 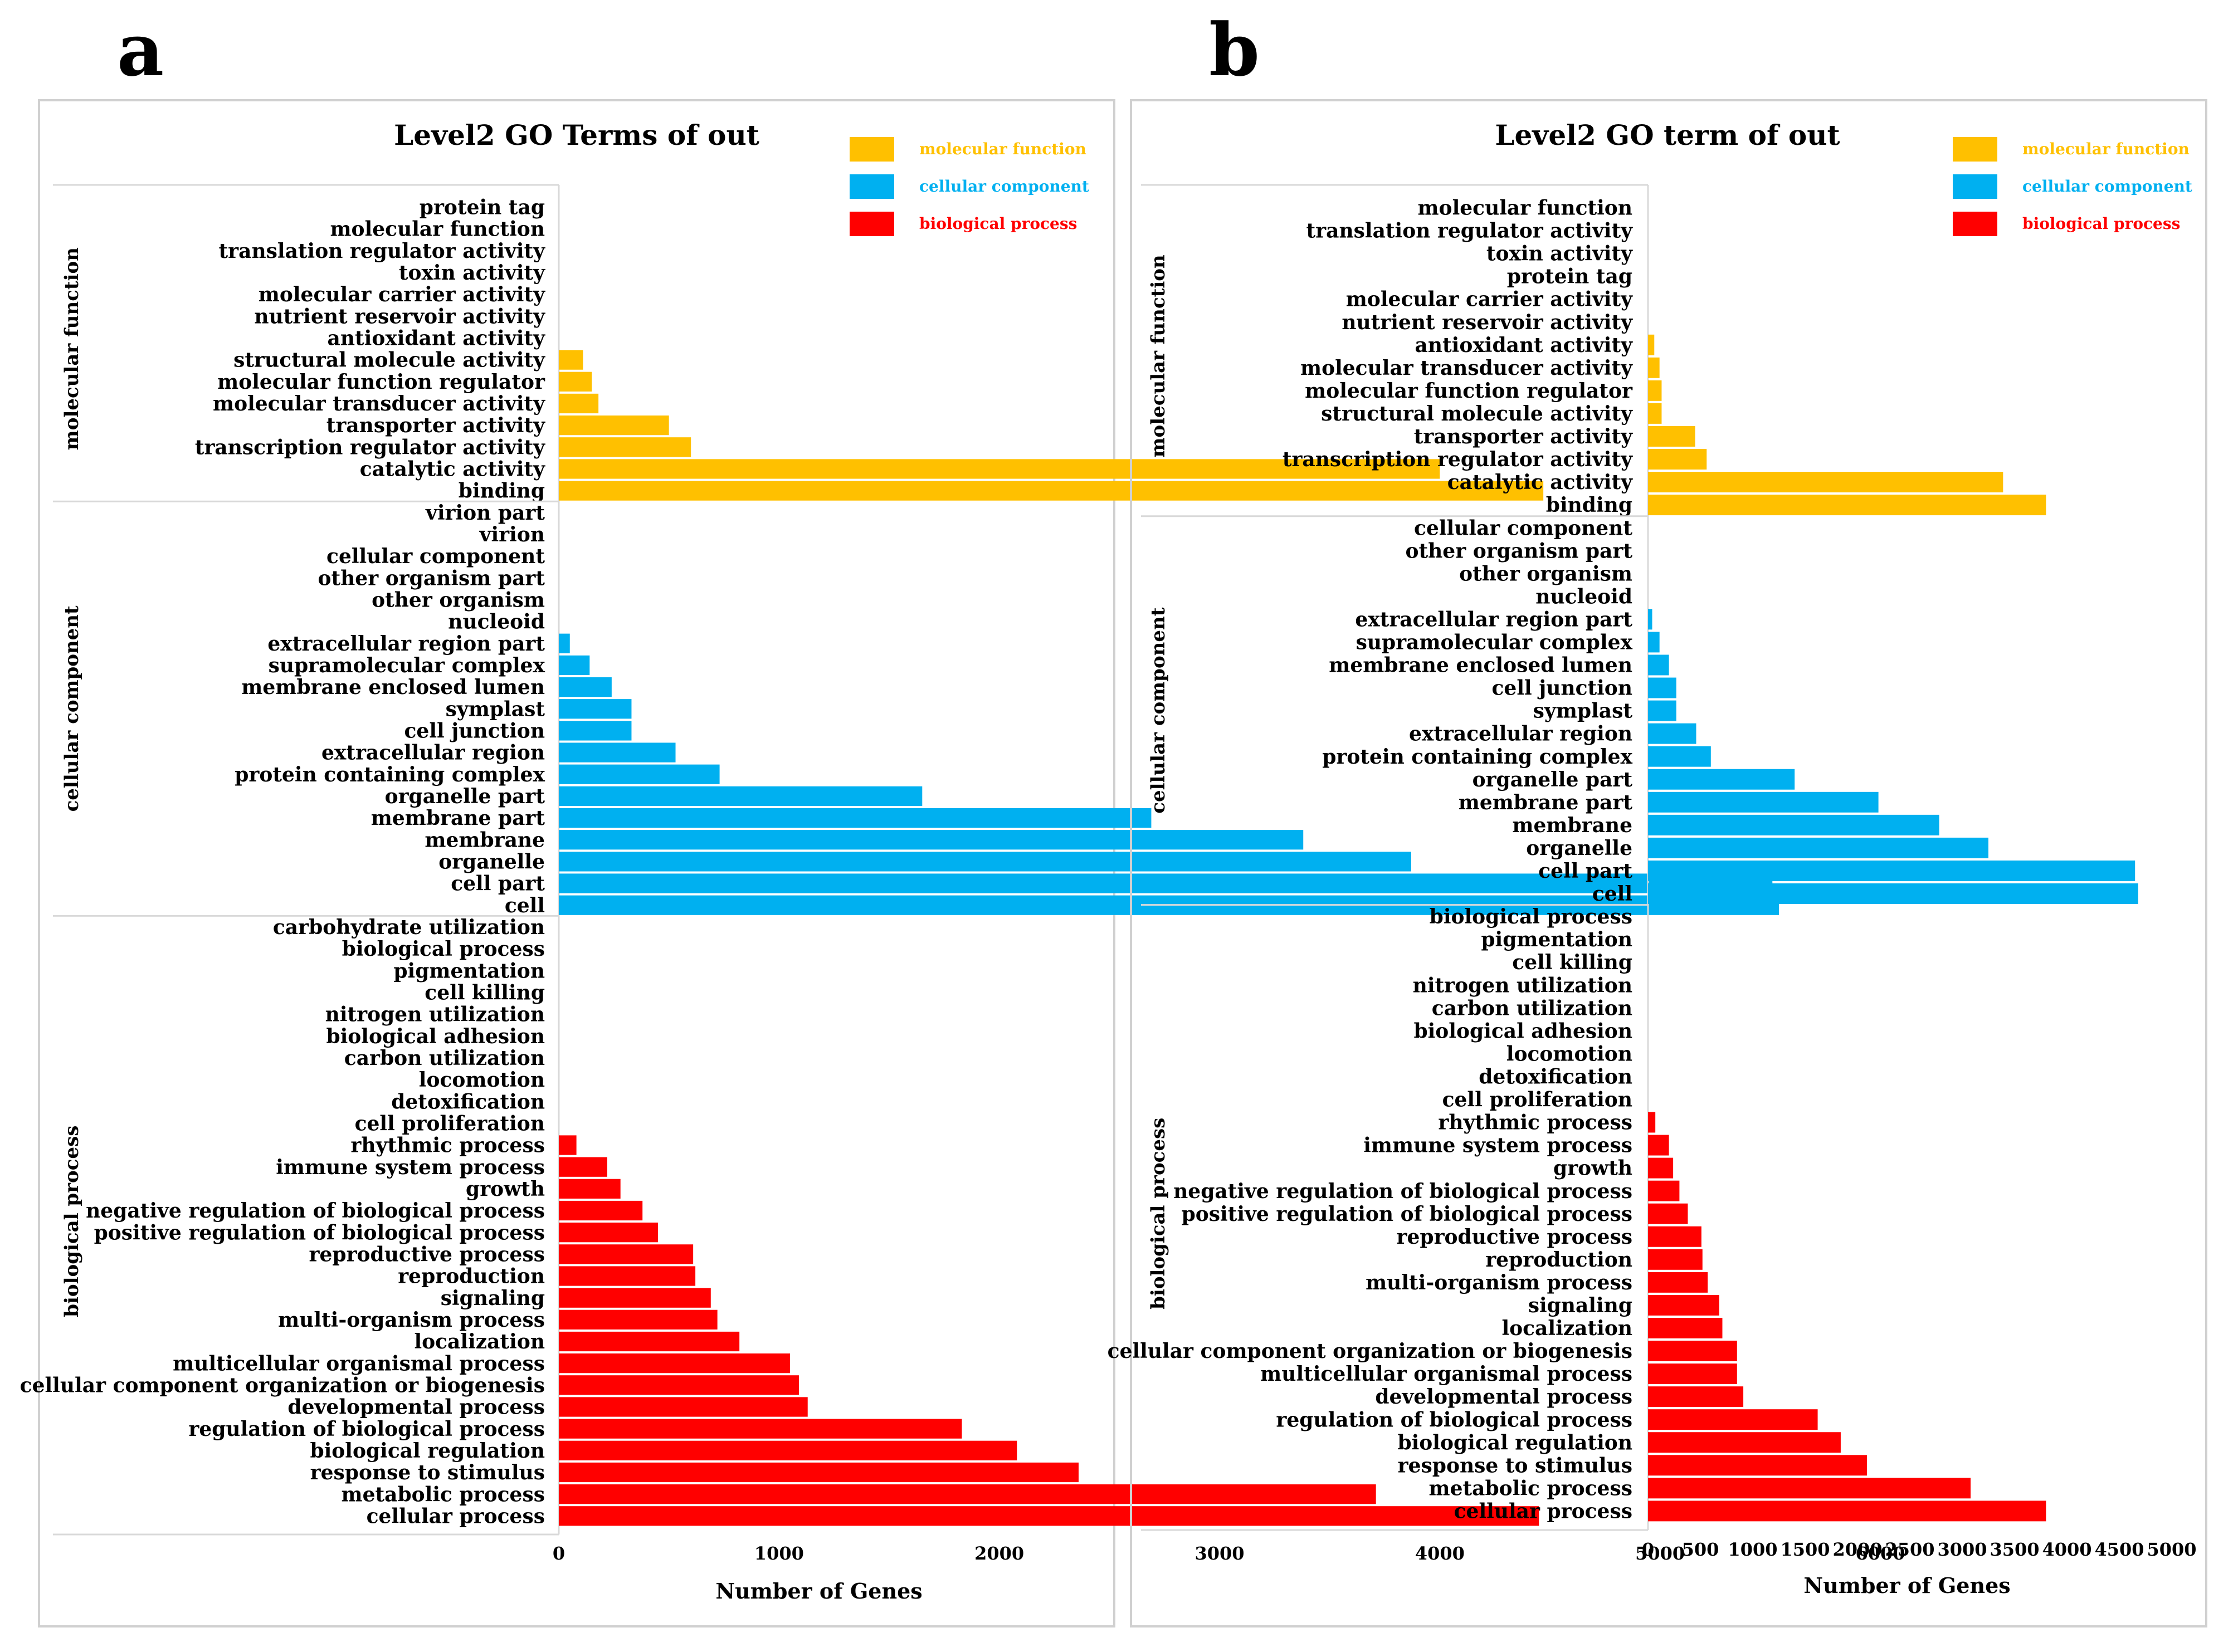 I want to click on panel-b-bar-extracellular-region, so click(x=1672, y=733).